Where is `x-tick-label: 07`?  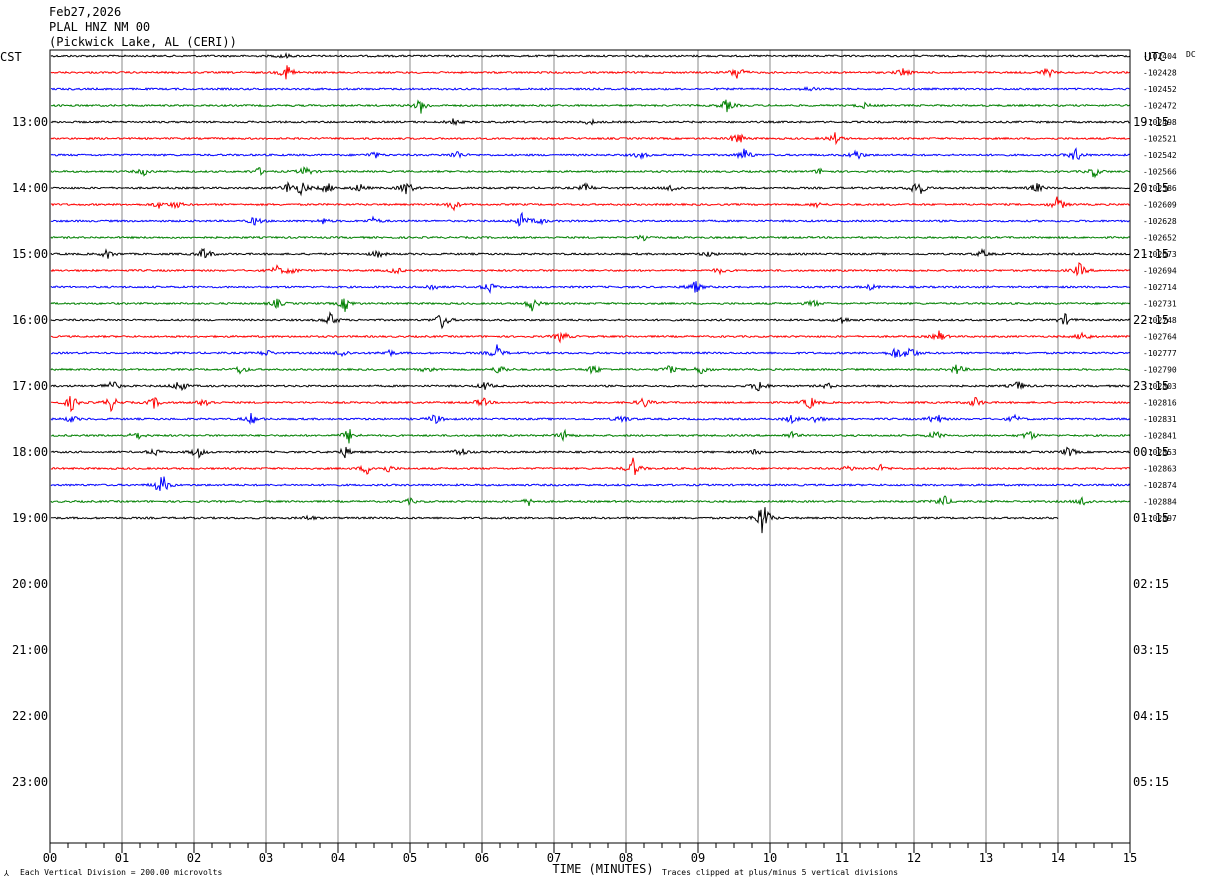 x-tick-label: 07 is located at coordinates (554, 858).